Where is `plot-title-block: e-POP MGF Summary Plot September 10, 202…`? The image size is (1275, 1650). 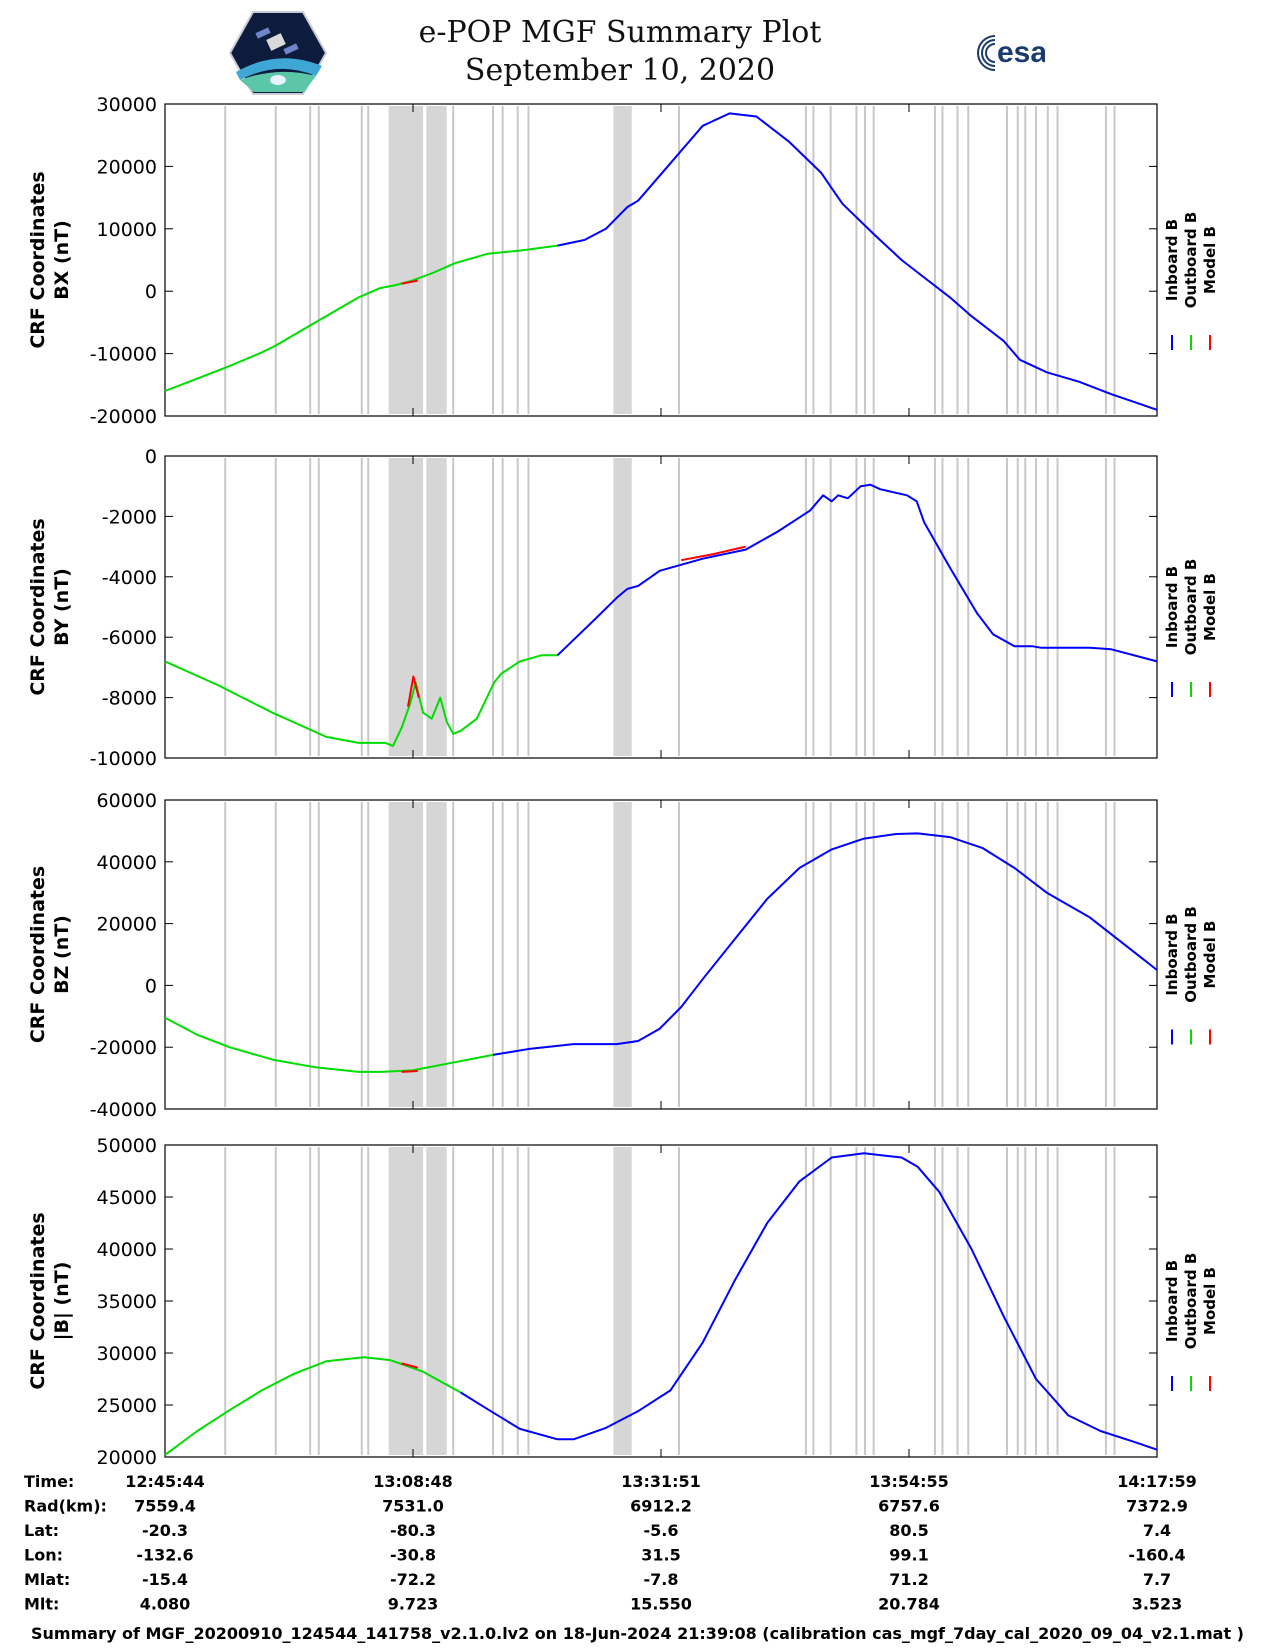 plot-title-block: e-POP MGF Summary Plot September 10, 202… is located at coordinates (620, 52).